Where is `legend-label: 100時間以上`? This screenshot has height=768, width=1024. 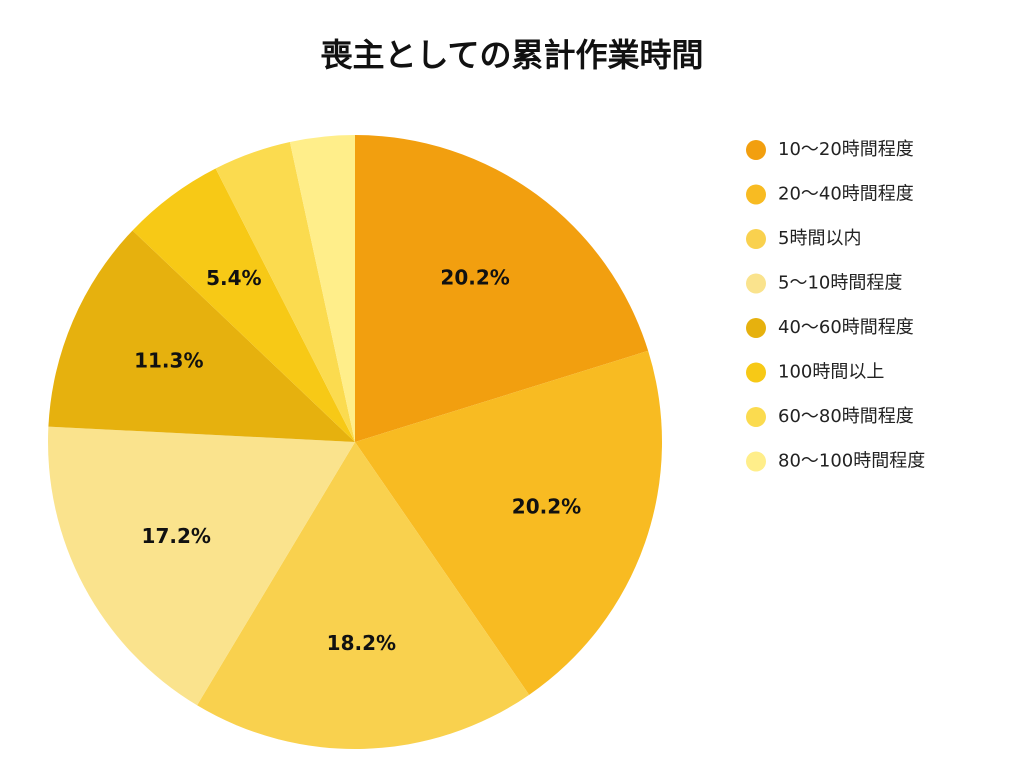 legend-label: 100時間以上 is located at coordinates (831, 372).